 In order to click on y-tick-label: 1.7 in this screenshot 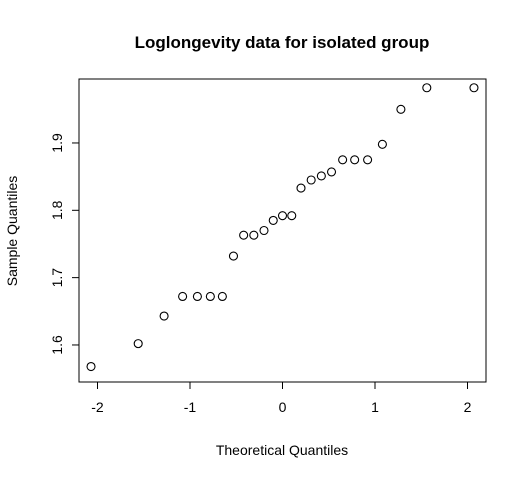, I will do `click(57, 278)`.